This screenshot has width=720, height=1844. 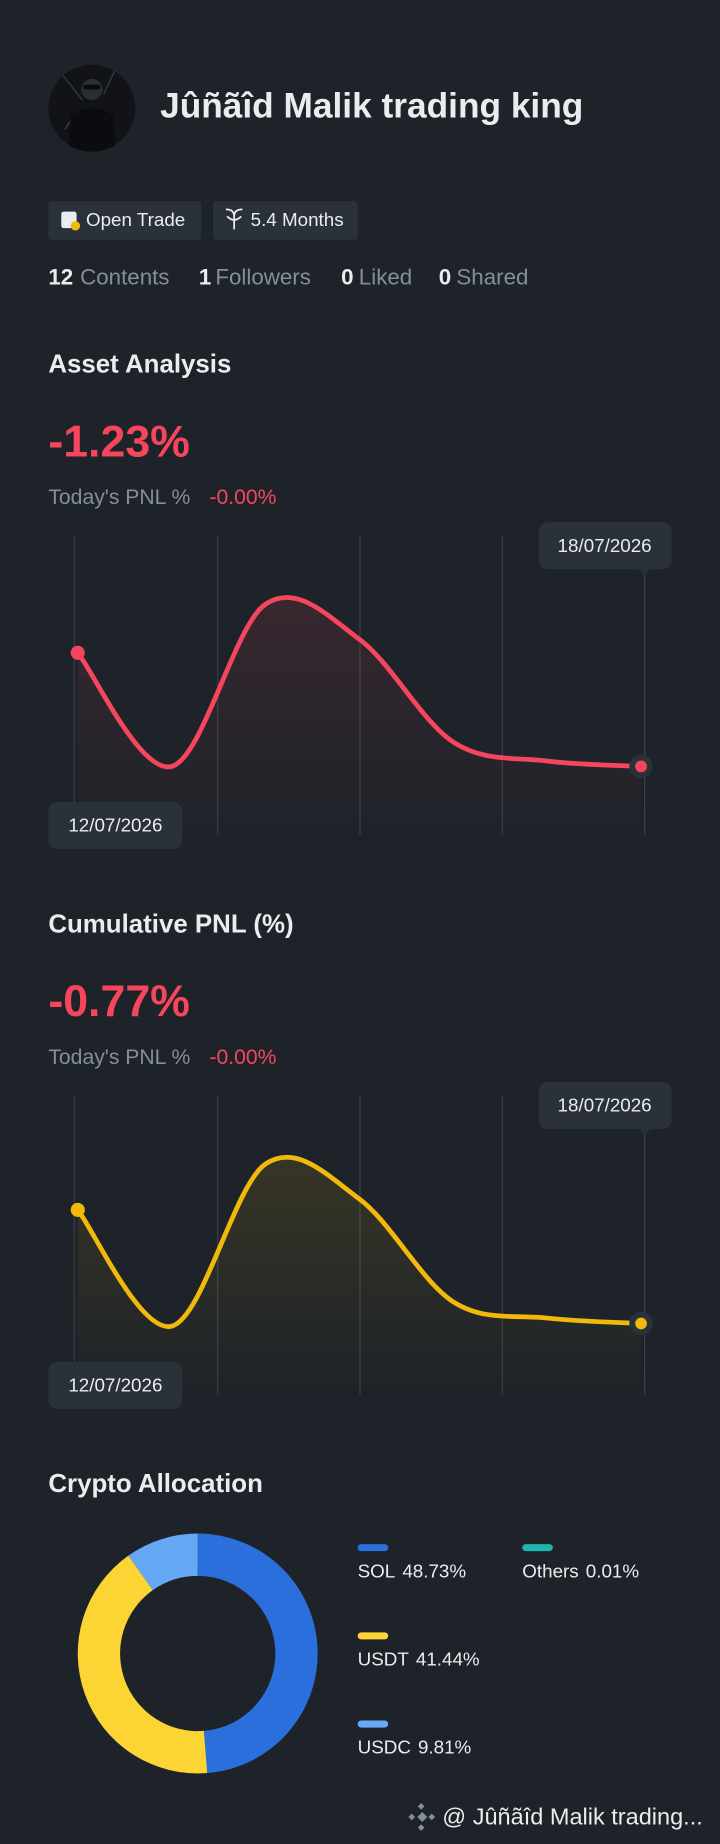 What do you see at coordinates (448, 1659) in the screenshot?
I see `legend-value: 41.44%` at bounding box center [448, 1659].